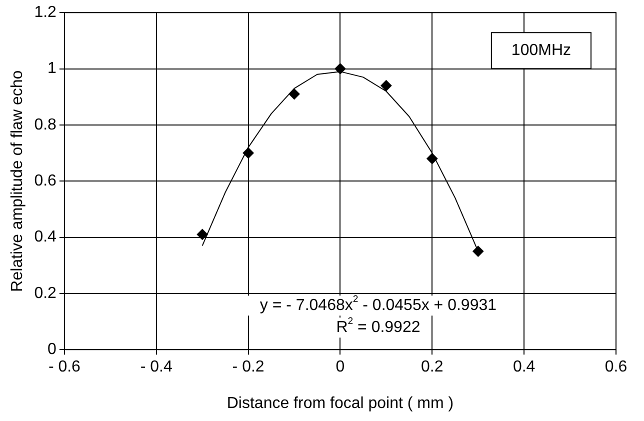 The image size is (644, 421). Describe the element at coordinates (52, 349) in the screenshot. I see `y-tick-label: 0` at that location.